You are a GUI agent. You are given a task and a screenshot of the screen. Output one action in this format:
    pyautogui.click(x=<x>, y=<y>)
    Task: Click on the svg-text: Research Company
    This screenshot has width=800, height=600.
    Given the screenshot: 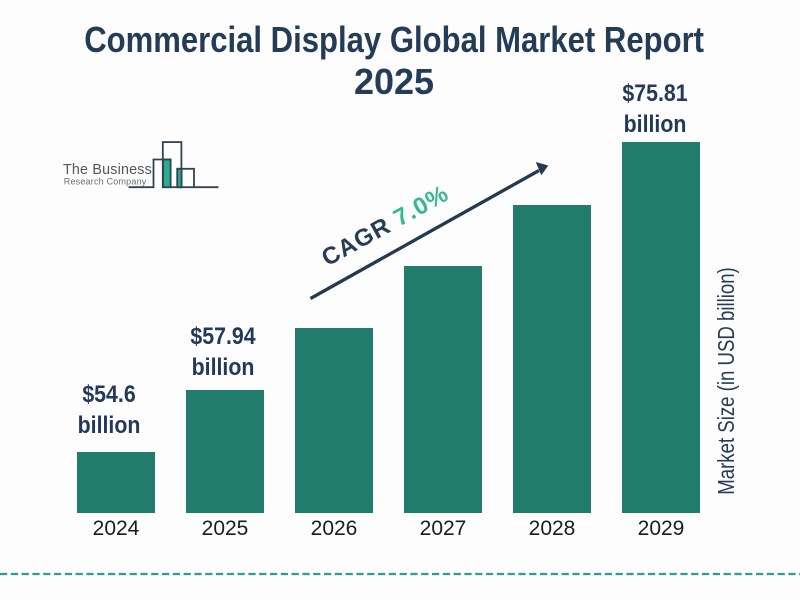 What is the action you would take?
    pyautogui.click(x=105, y=182)
    